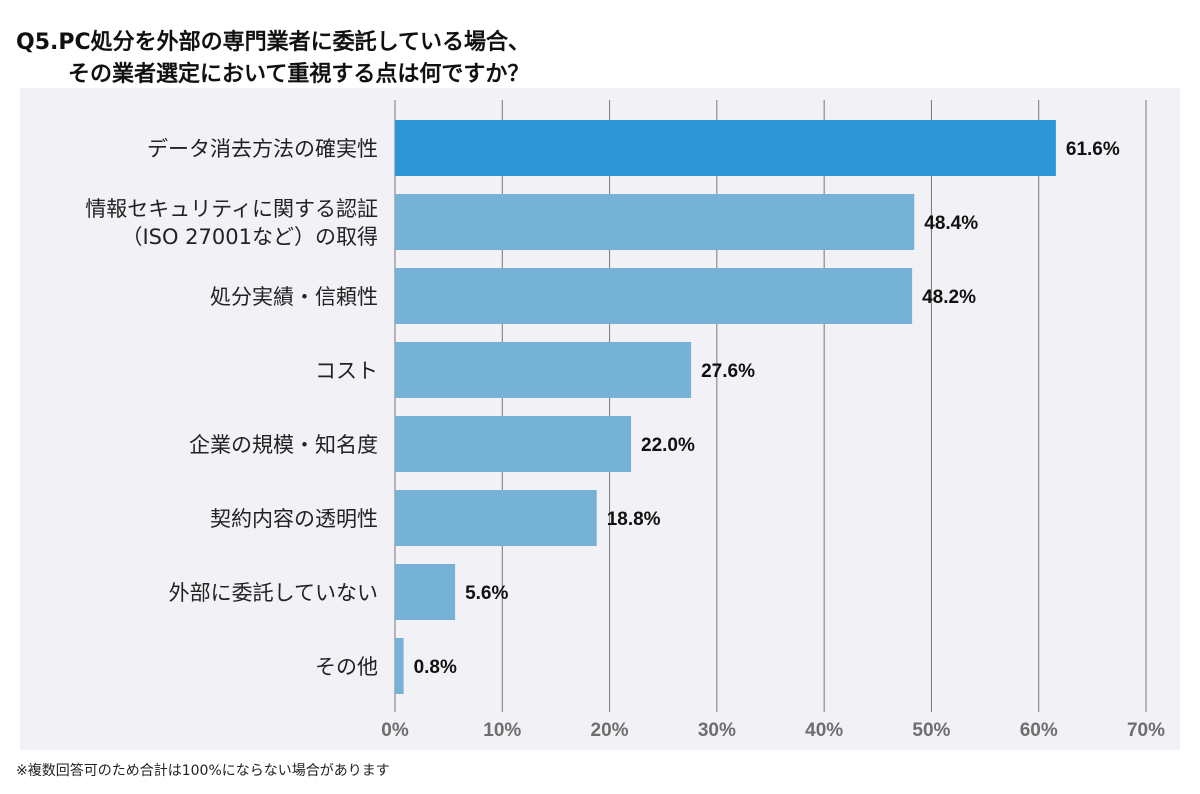 The height and width of the screenshot is (794, 1200). What do you see at coordinates (294, 519) in the screenshot?
I see `category-label: 契約内容の透明性` at bounding box center [294, 519].